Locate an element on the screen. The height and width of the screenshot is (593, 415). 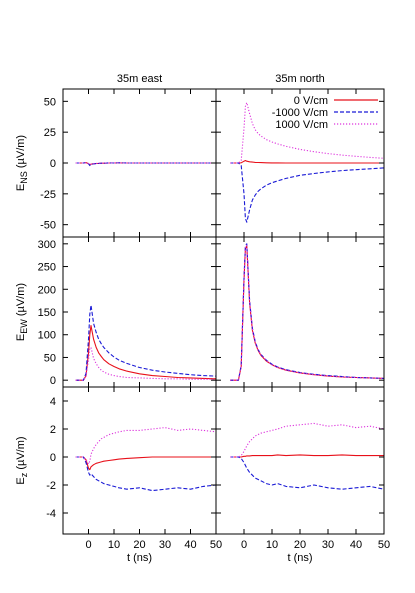
y-tick-label: 2 is located at coordinates (53, 430).